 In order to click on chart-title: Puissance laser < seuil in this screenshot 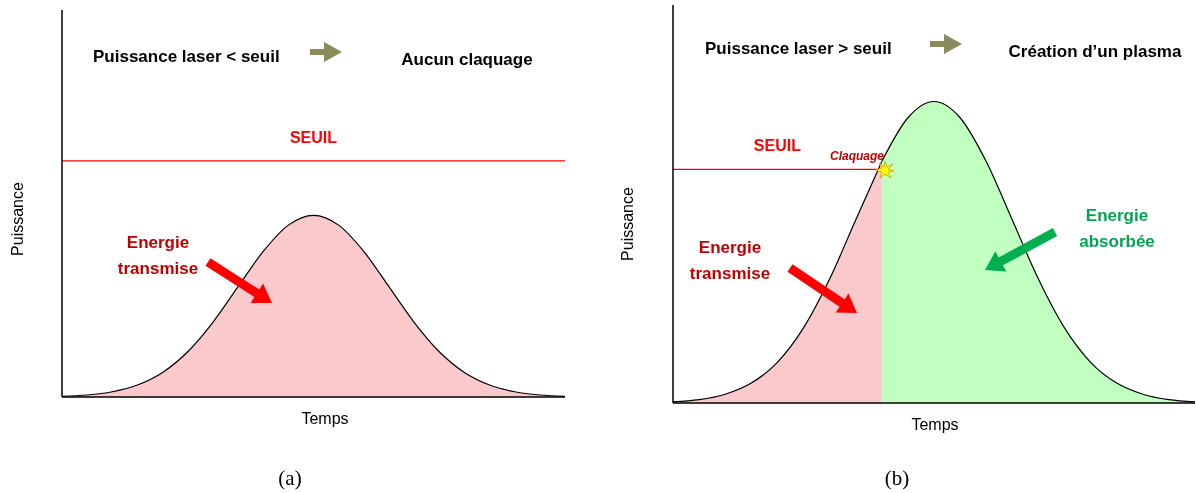, I will do `click(186, 57)`.